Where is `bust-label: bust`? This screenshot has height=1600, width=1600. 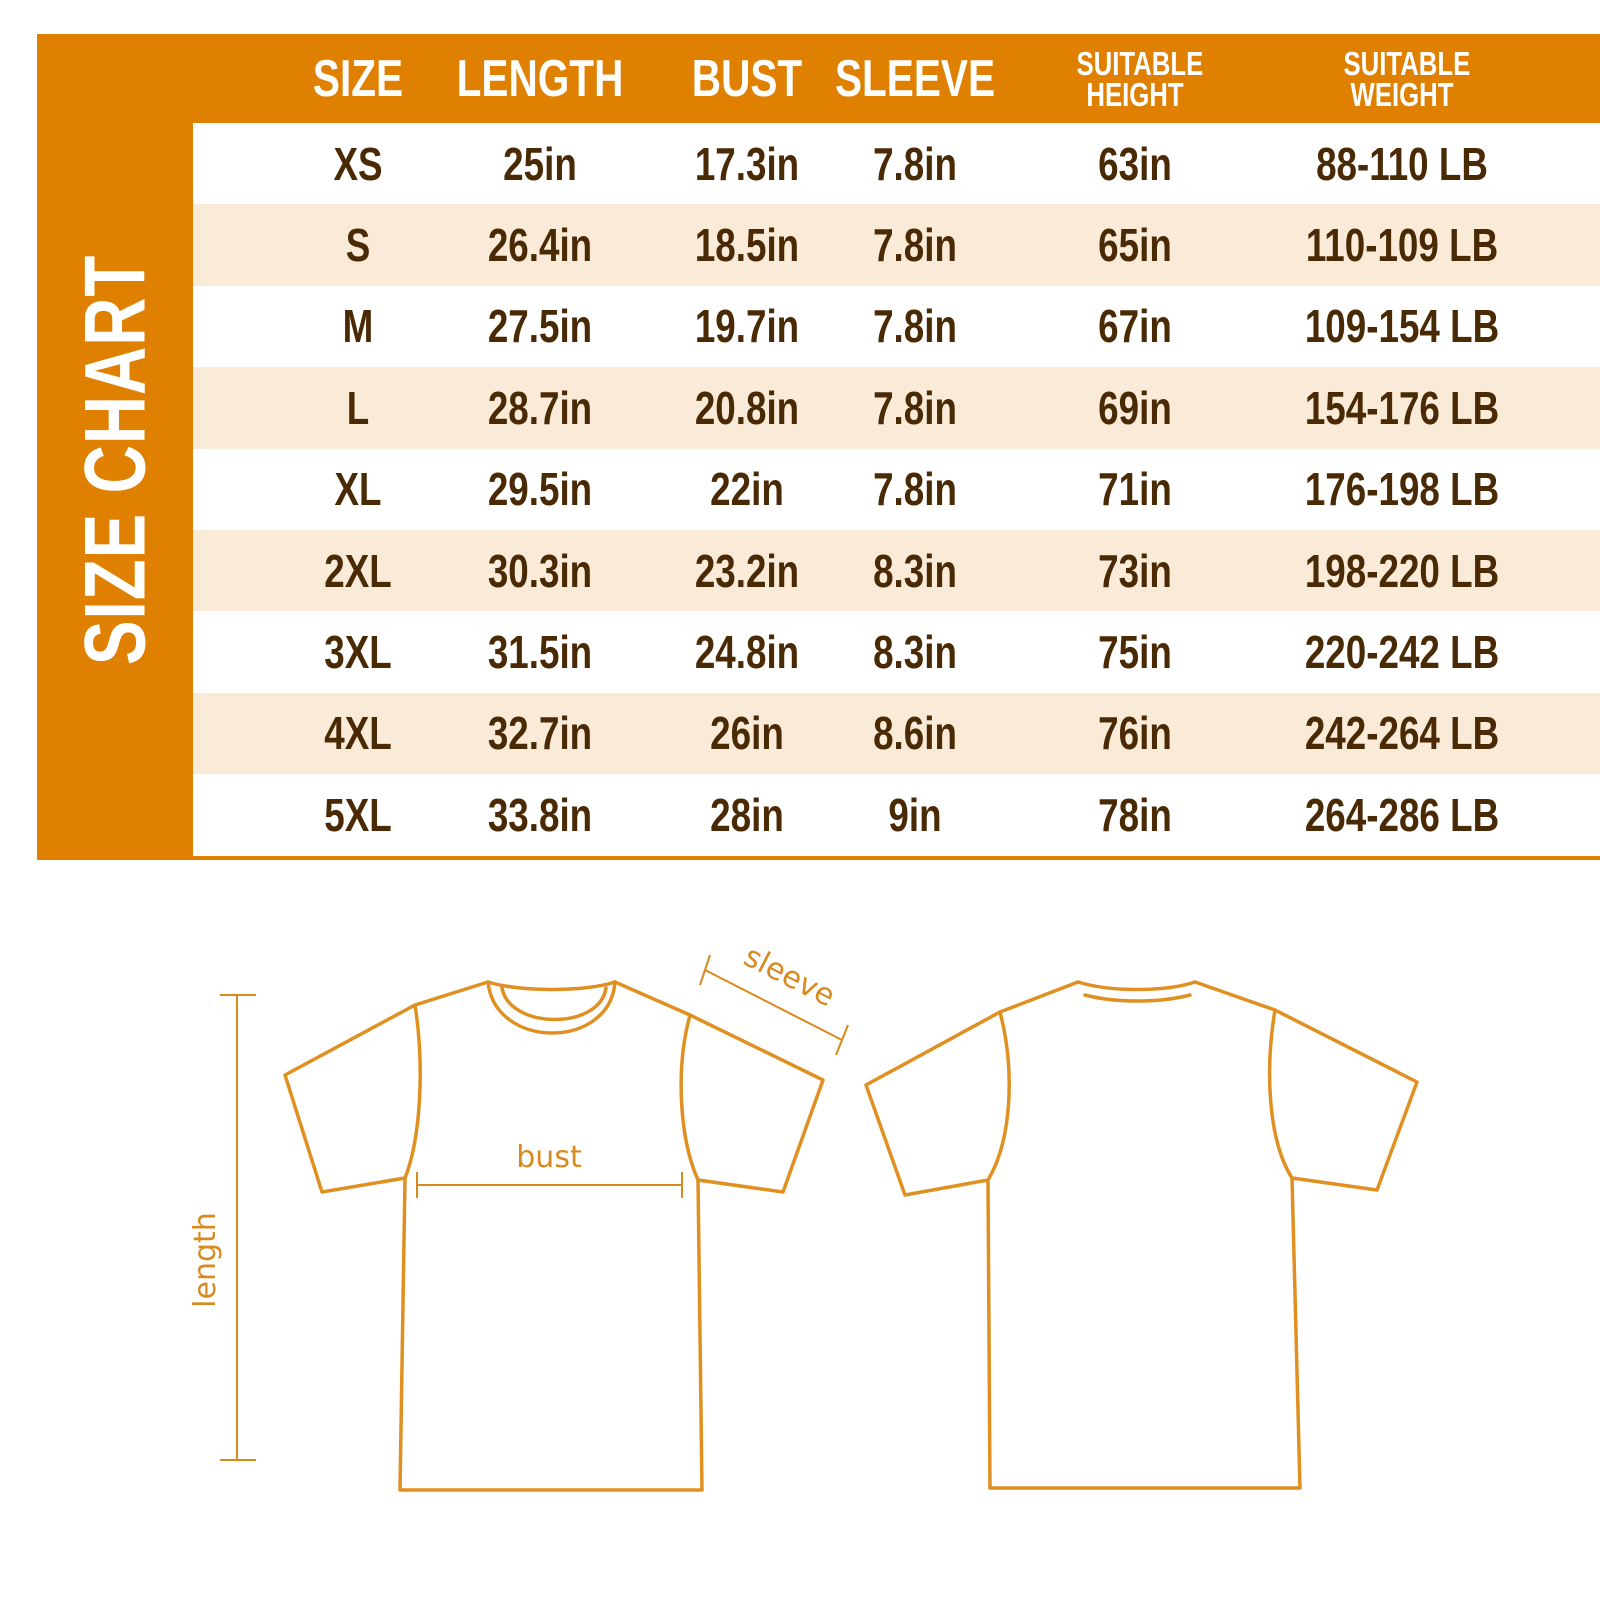
bust-label: bust is located at coordinates (549, 1157).